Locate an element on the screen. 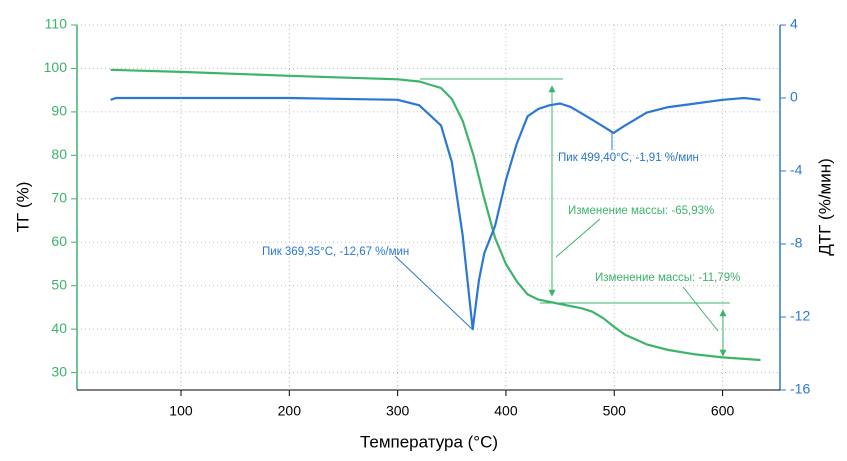 The image size is (847, 461). y2-tick-label: -12 is located at coordinates (800, 316).